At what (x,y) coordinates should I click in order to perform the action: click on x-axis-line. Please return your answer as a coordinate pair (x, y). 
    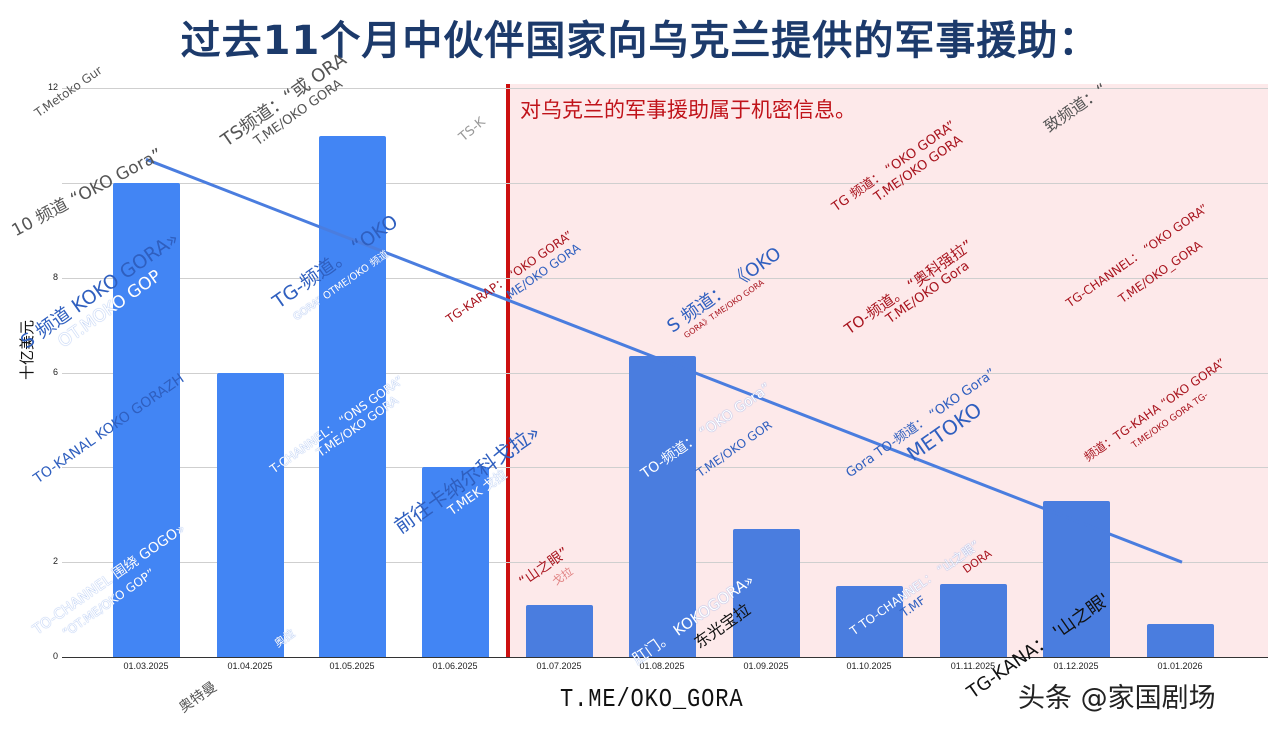
    Looking at the image, I should click on (665, 657).